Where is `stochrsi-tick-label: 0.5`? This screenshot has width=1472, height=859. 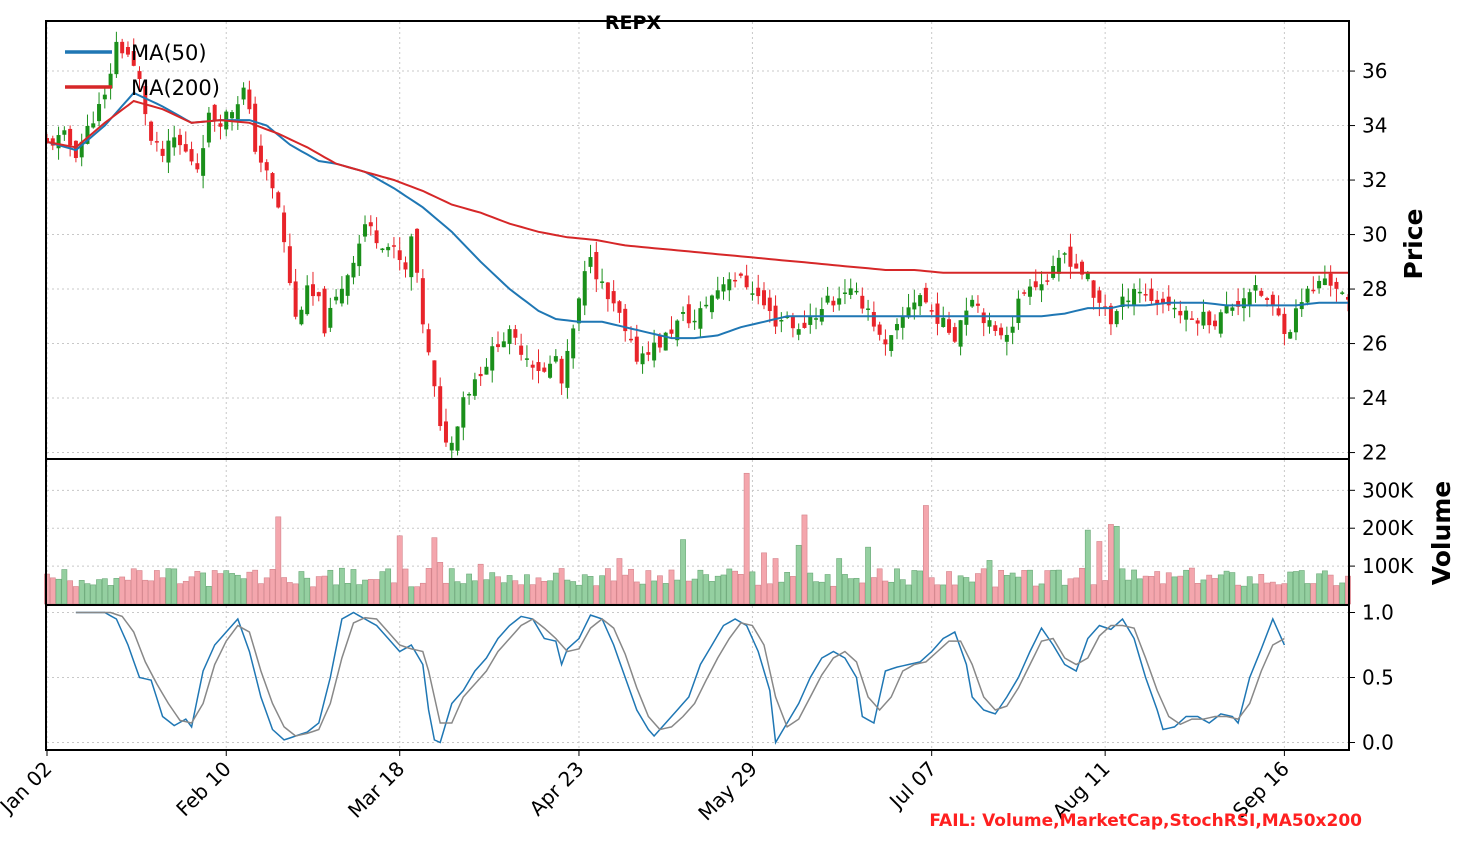
stochrsi-tick-label: 0.5 is located at coordinates (1378, 678).